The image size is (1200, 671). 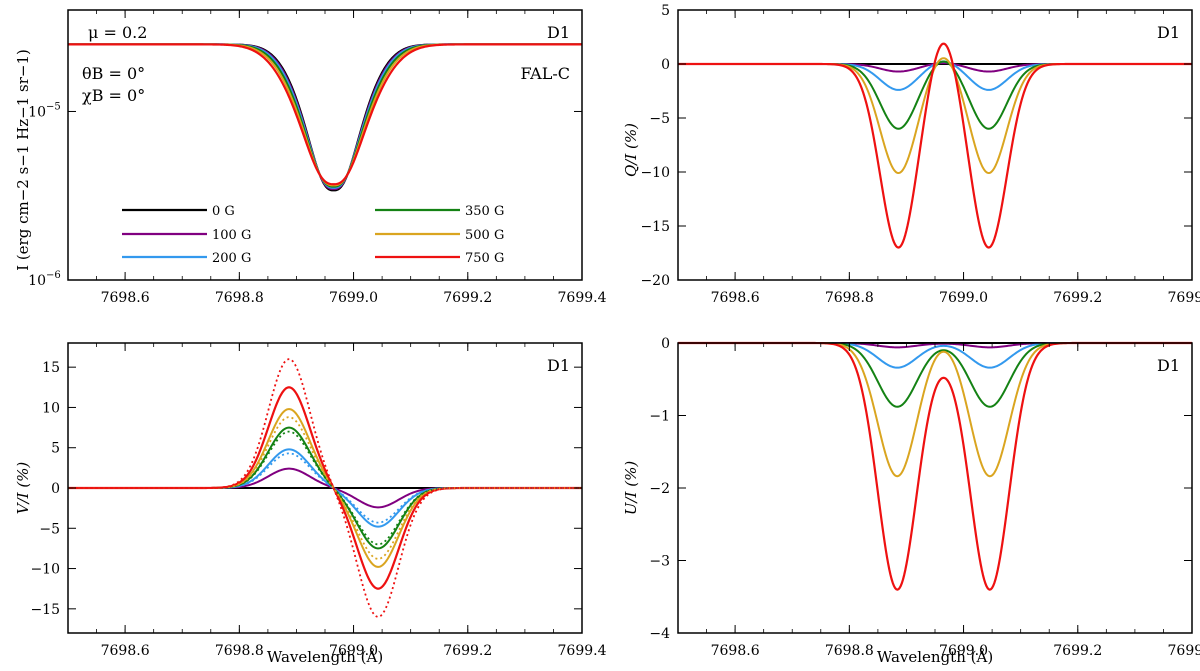 I want to click on v-ylabel: V/I (%), so click(x=23, y=488).